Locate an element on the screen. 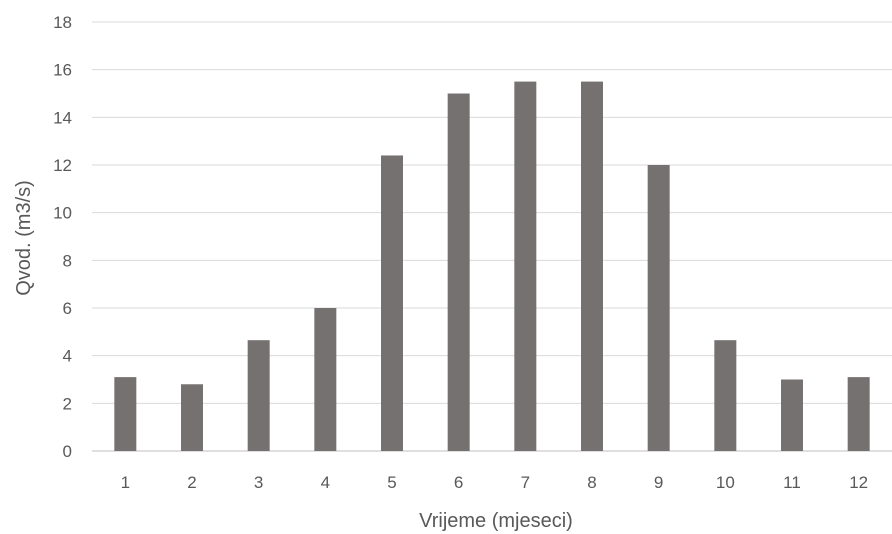 Image resolution: width=892 pixels, height=534 pixels. x-axis-title: Vrijeme (mjeseci) is located at coordinates (496, 521).